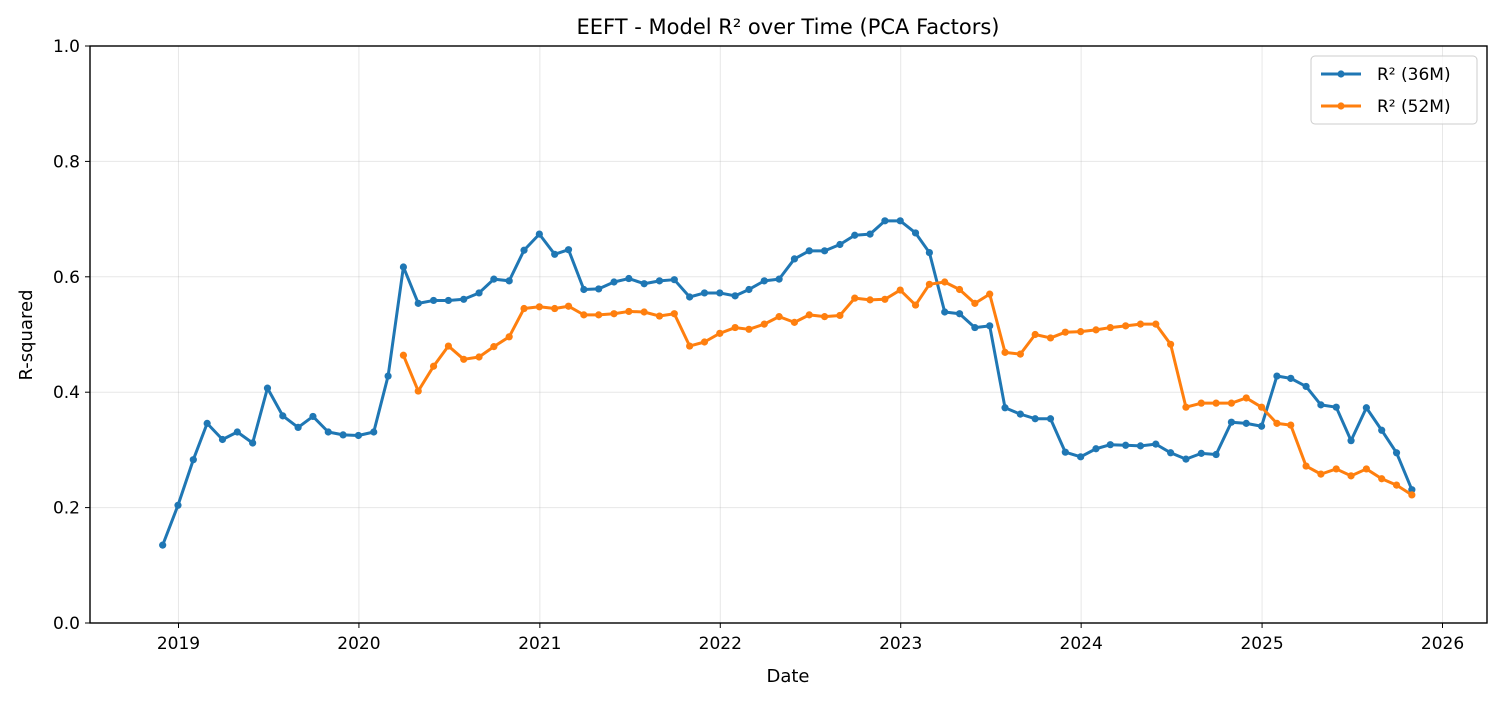 This screenshot has width=1501, height=701. Describe the element at coordinates (900, 644) in the screenshot. I see `x-tick-label: 2023` at that location.